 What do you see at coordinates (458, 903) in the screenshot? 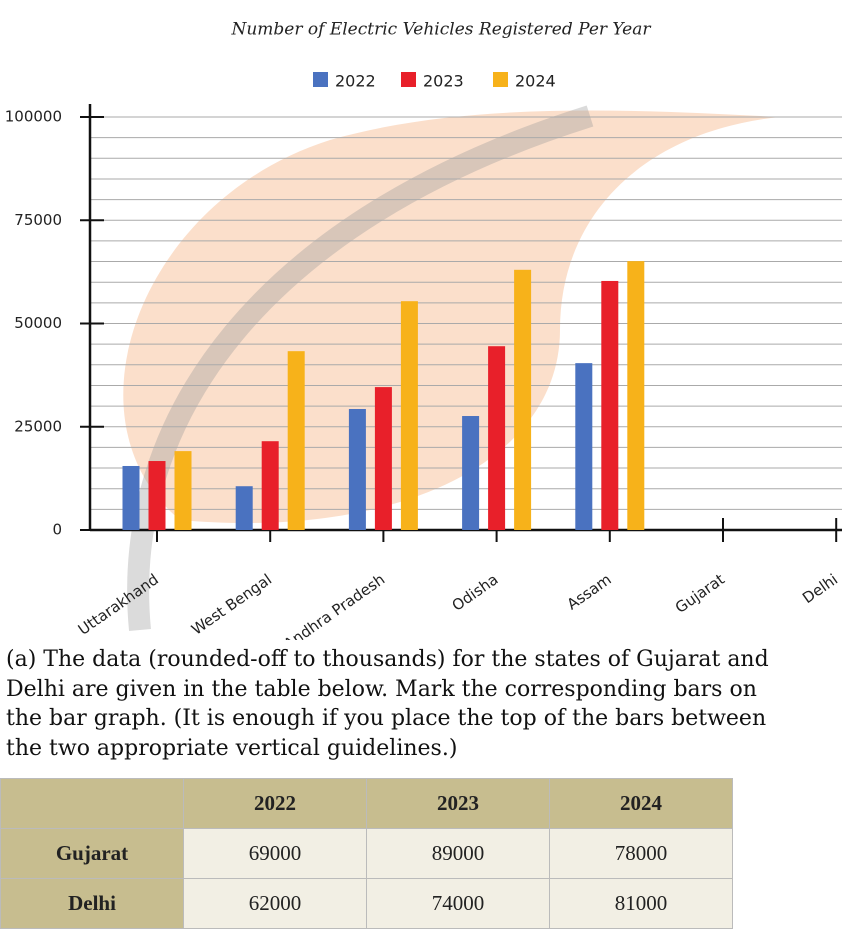
I see `table-cell: 74000` at bounding box center [458, 903].